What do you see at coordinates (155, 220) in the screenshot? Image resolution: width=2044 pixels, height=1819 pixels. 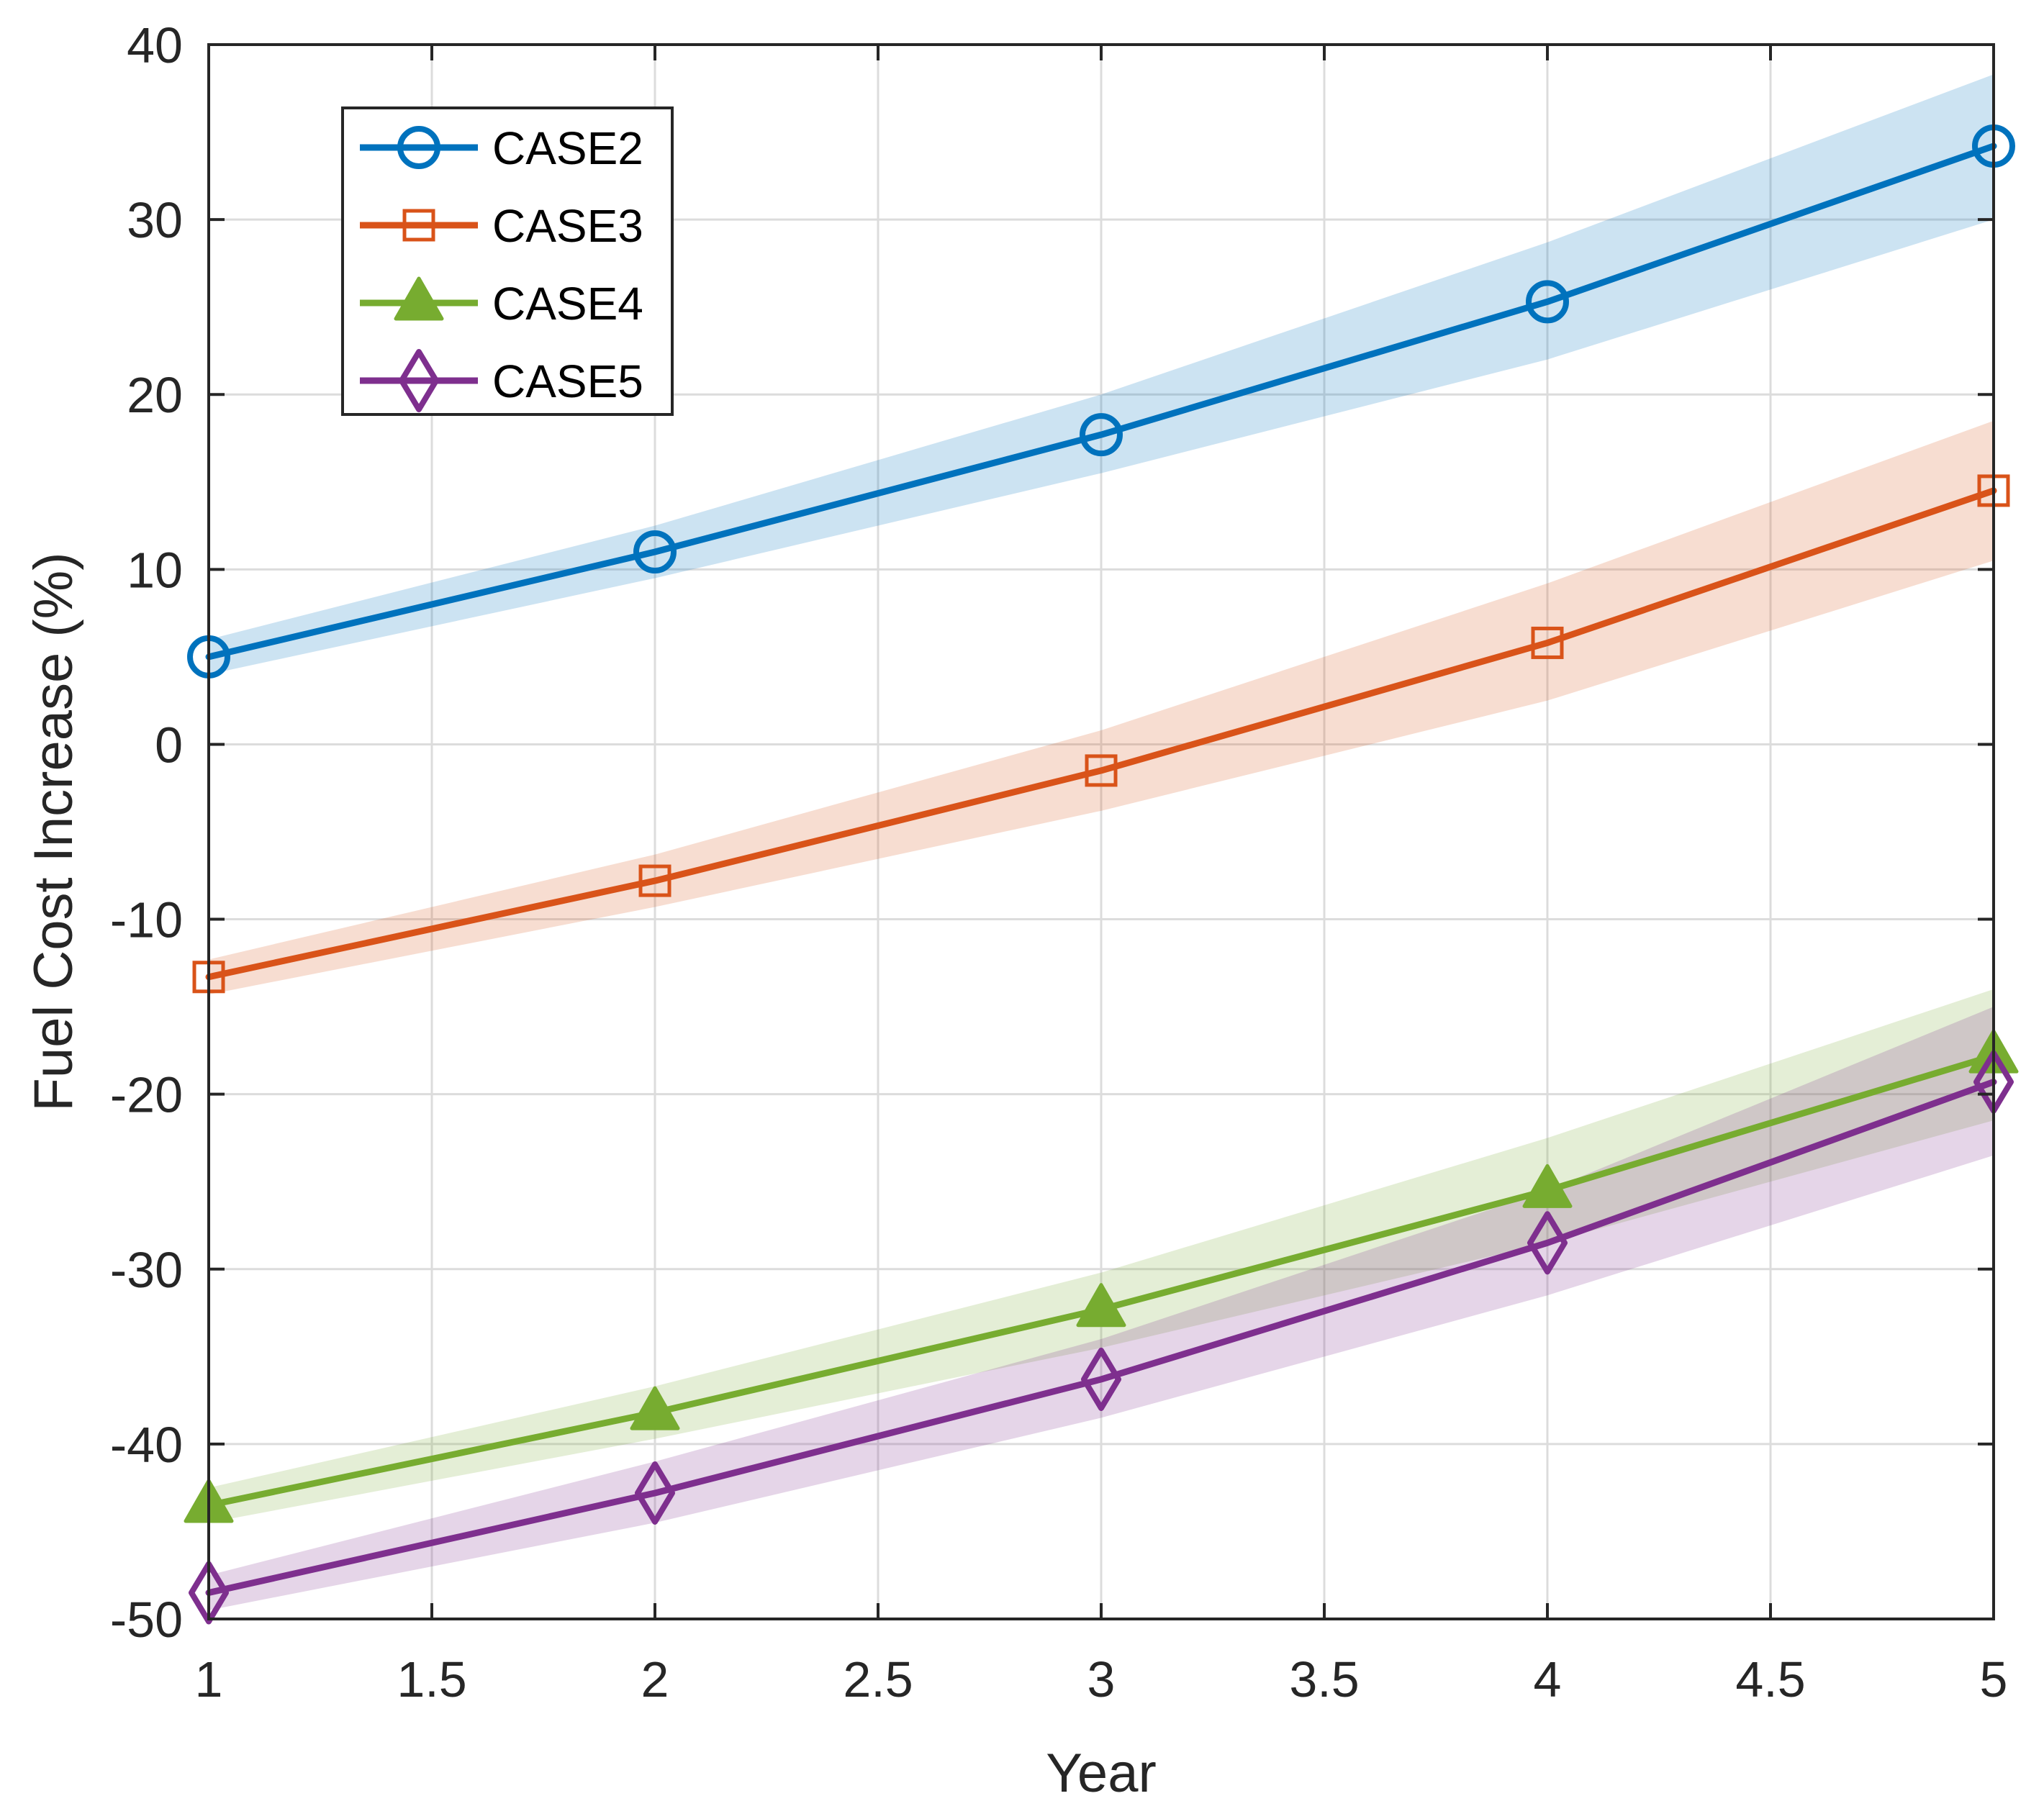 I see `y-tick-label: 30` at bounding box center [155, 220].